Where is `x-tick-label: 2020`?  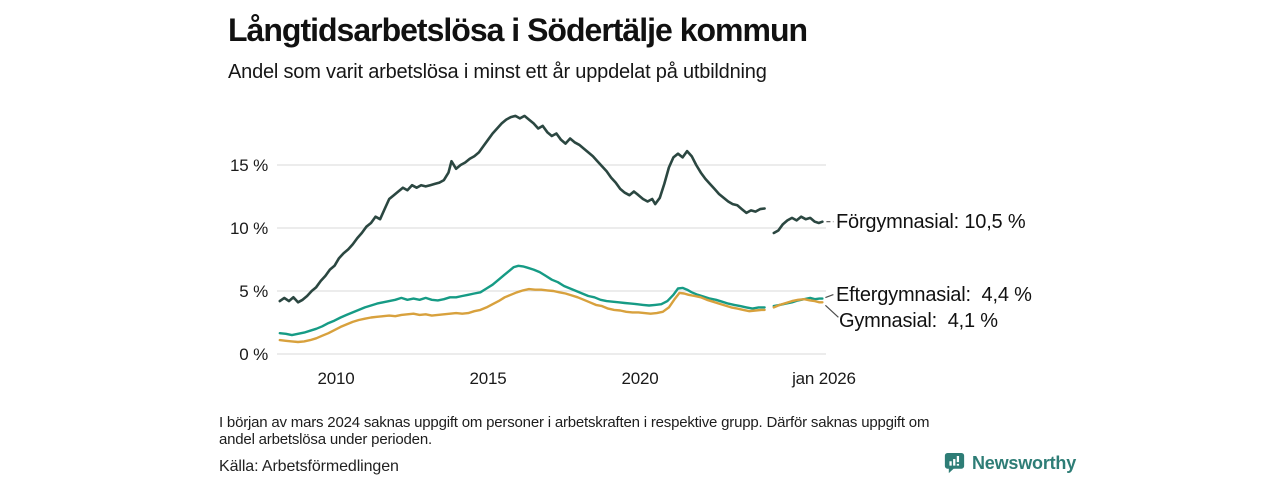
x-tick-label: 2020 is located at coordinates (639, 378).